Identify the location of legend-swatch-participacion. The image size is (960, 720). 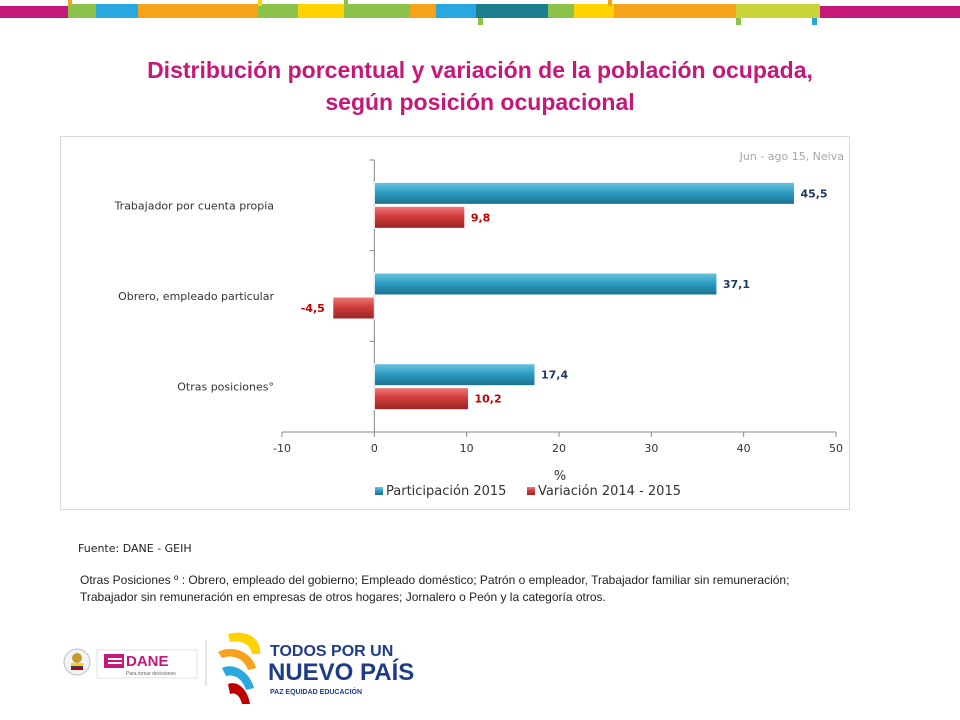
(379, 491).